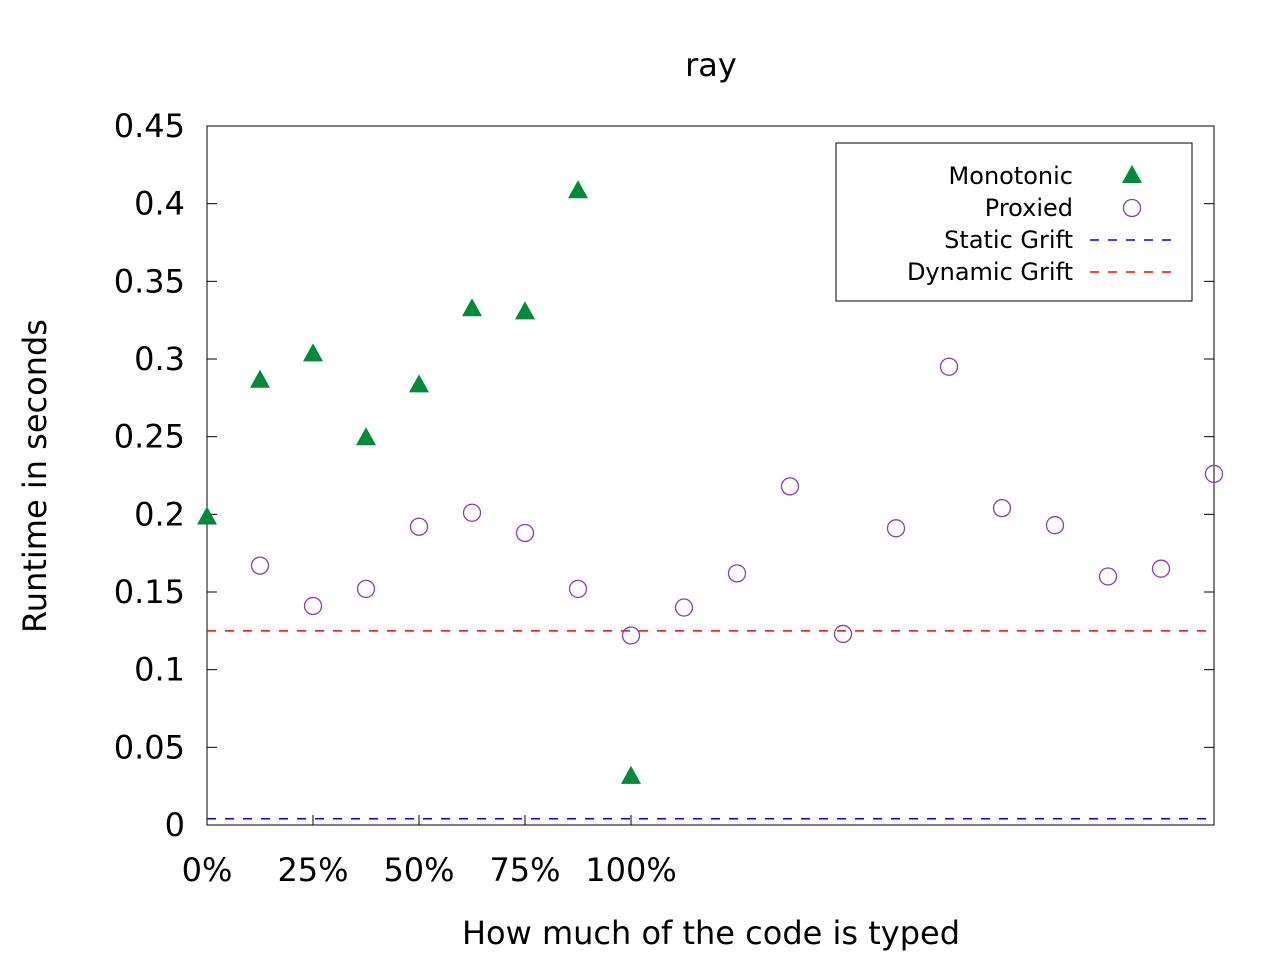 The image size is (1280, 960). What do you see at coordinates (630, 870) in the screenshot?
I see `x-tick-label: 100%` at bounding box center [630, 870].